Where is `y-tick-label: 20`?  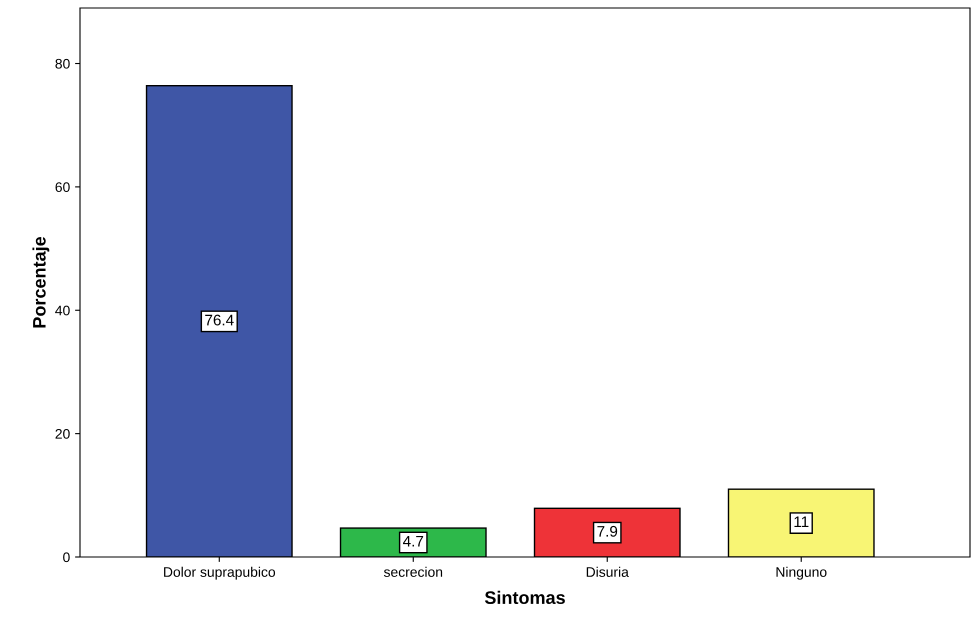
y-tick-label: 20 is located at coordinates (63, 433).